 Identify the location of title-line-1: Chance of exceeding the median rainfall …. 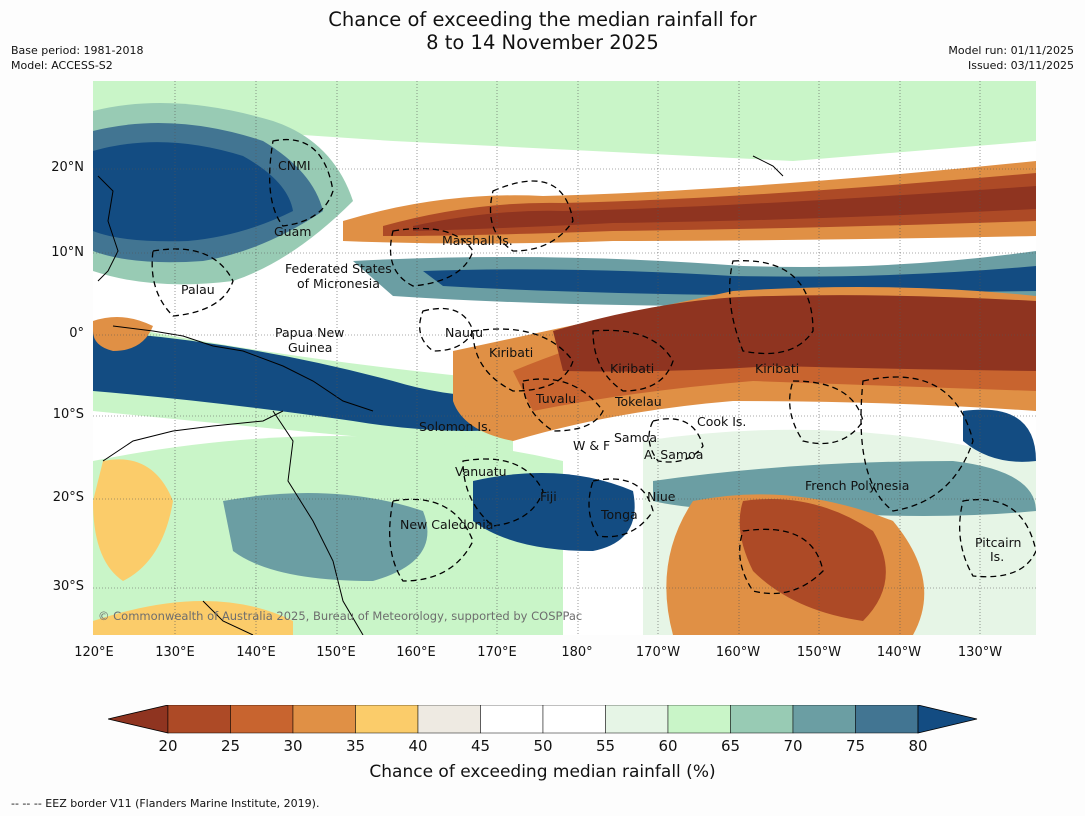
(542, 19).